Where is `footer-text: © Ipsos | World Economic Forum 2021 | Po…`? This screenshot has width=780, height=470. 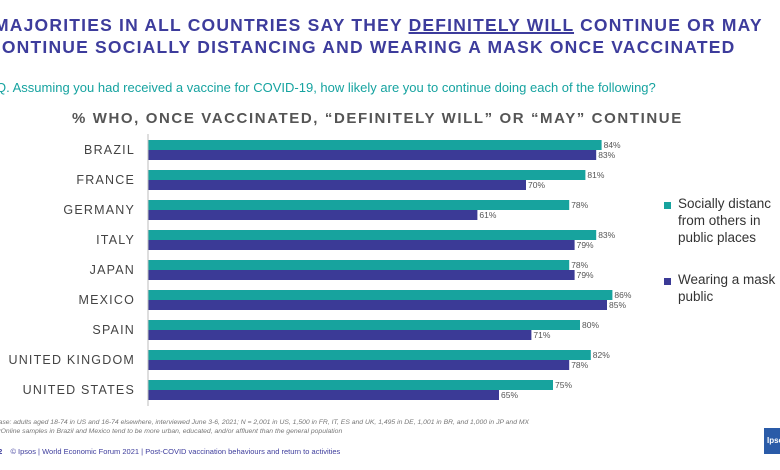
footer-text: © Ipsos | World Economic Forum 2021 | Po… is located at coordinates (175, 451).